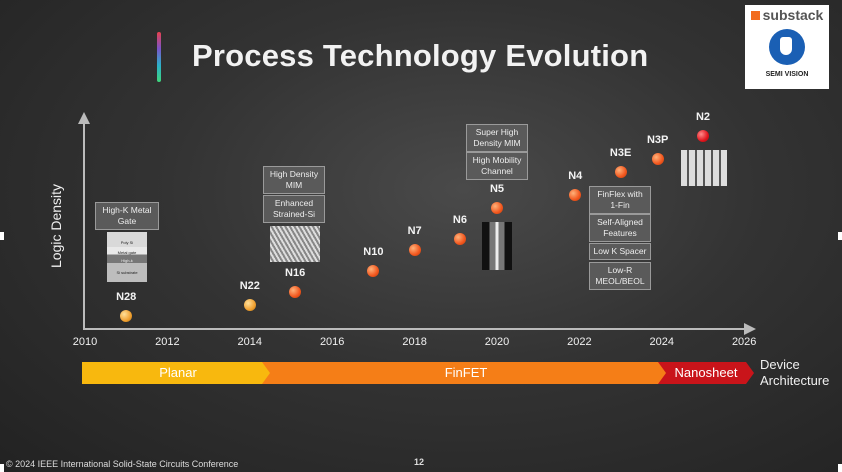 The width and height of the screenshot is (842, 472). I want to click on node-label-n16: N16, so click(295, 273).